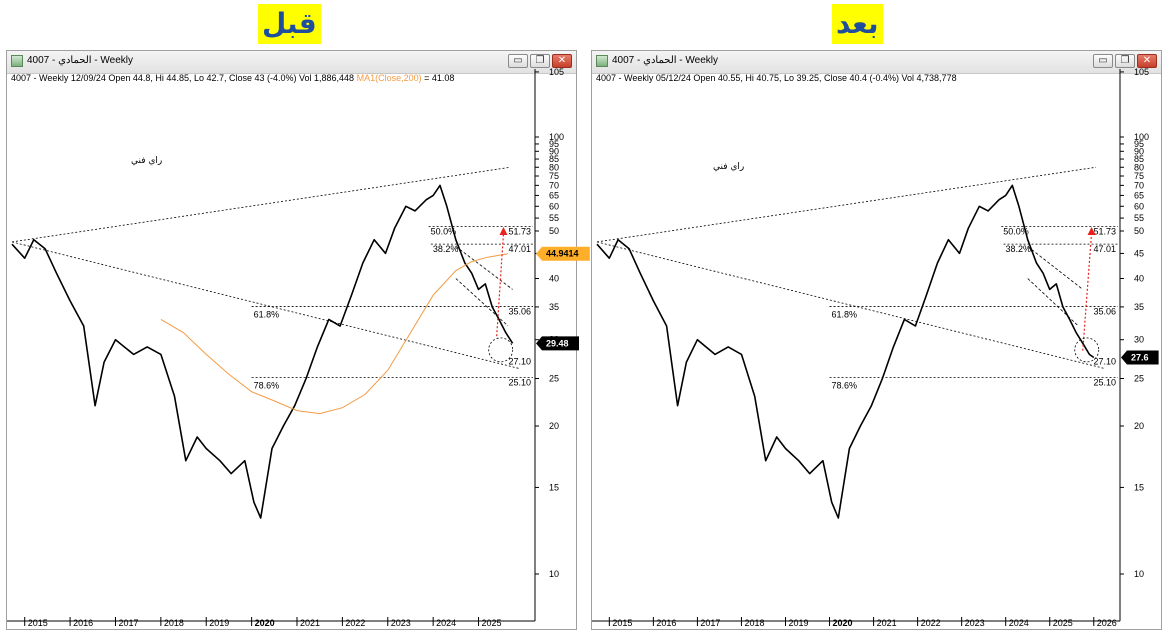 Image resolution: width=1170 pixels, height=636 pixels. Describe the element at coordinates (1139, 340) in the screenshot. I see `y-tick-label: 30` at that location.